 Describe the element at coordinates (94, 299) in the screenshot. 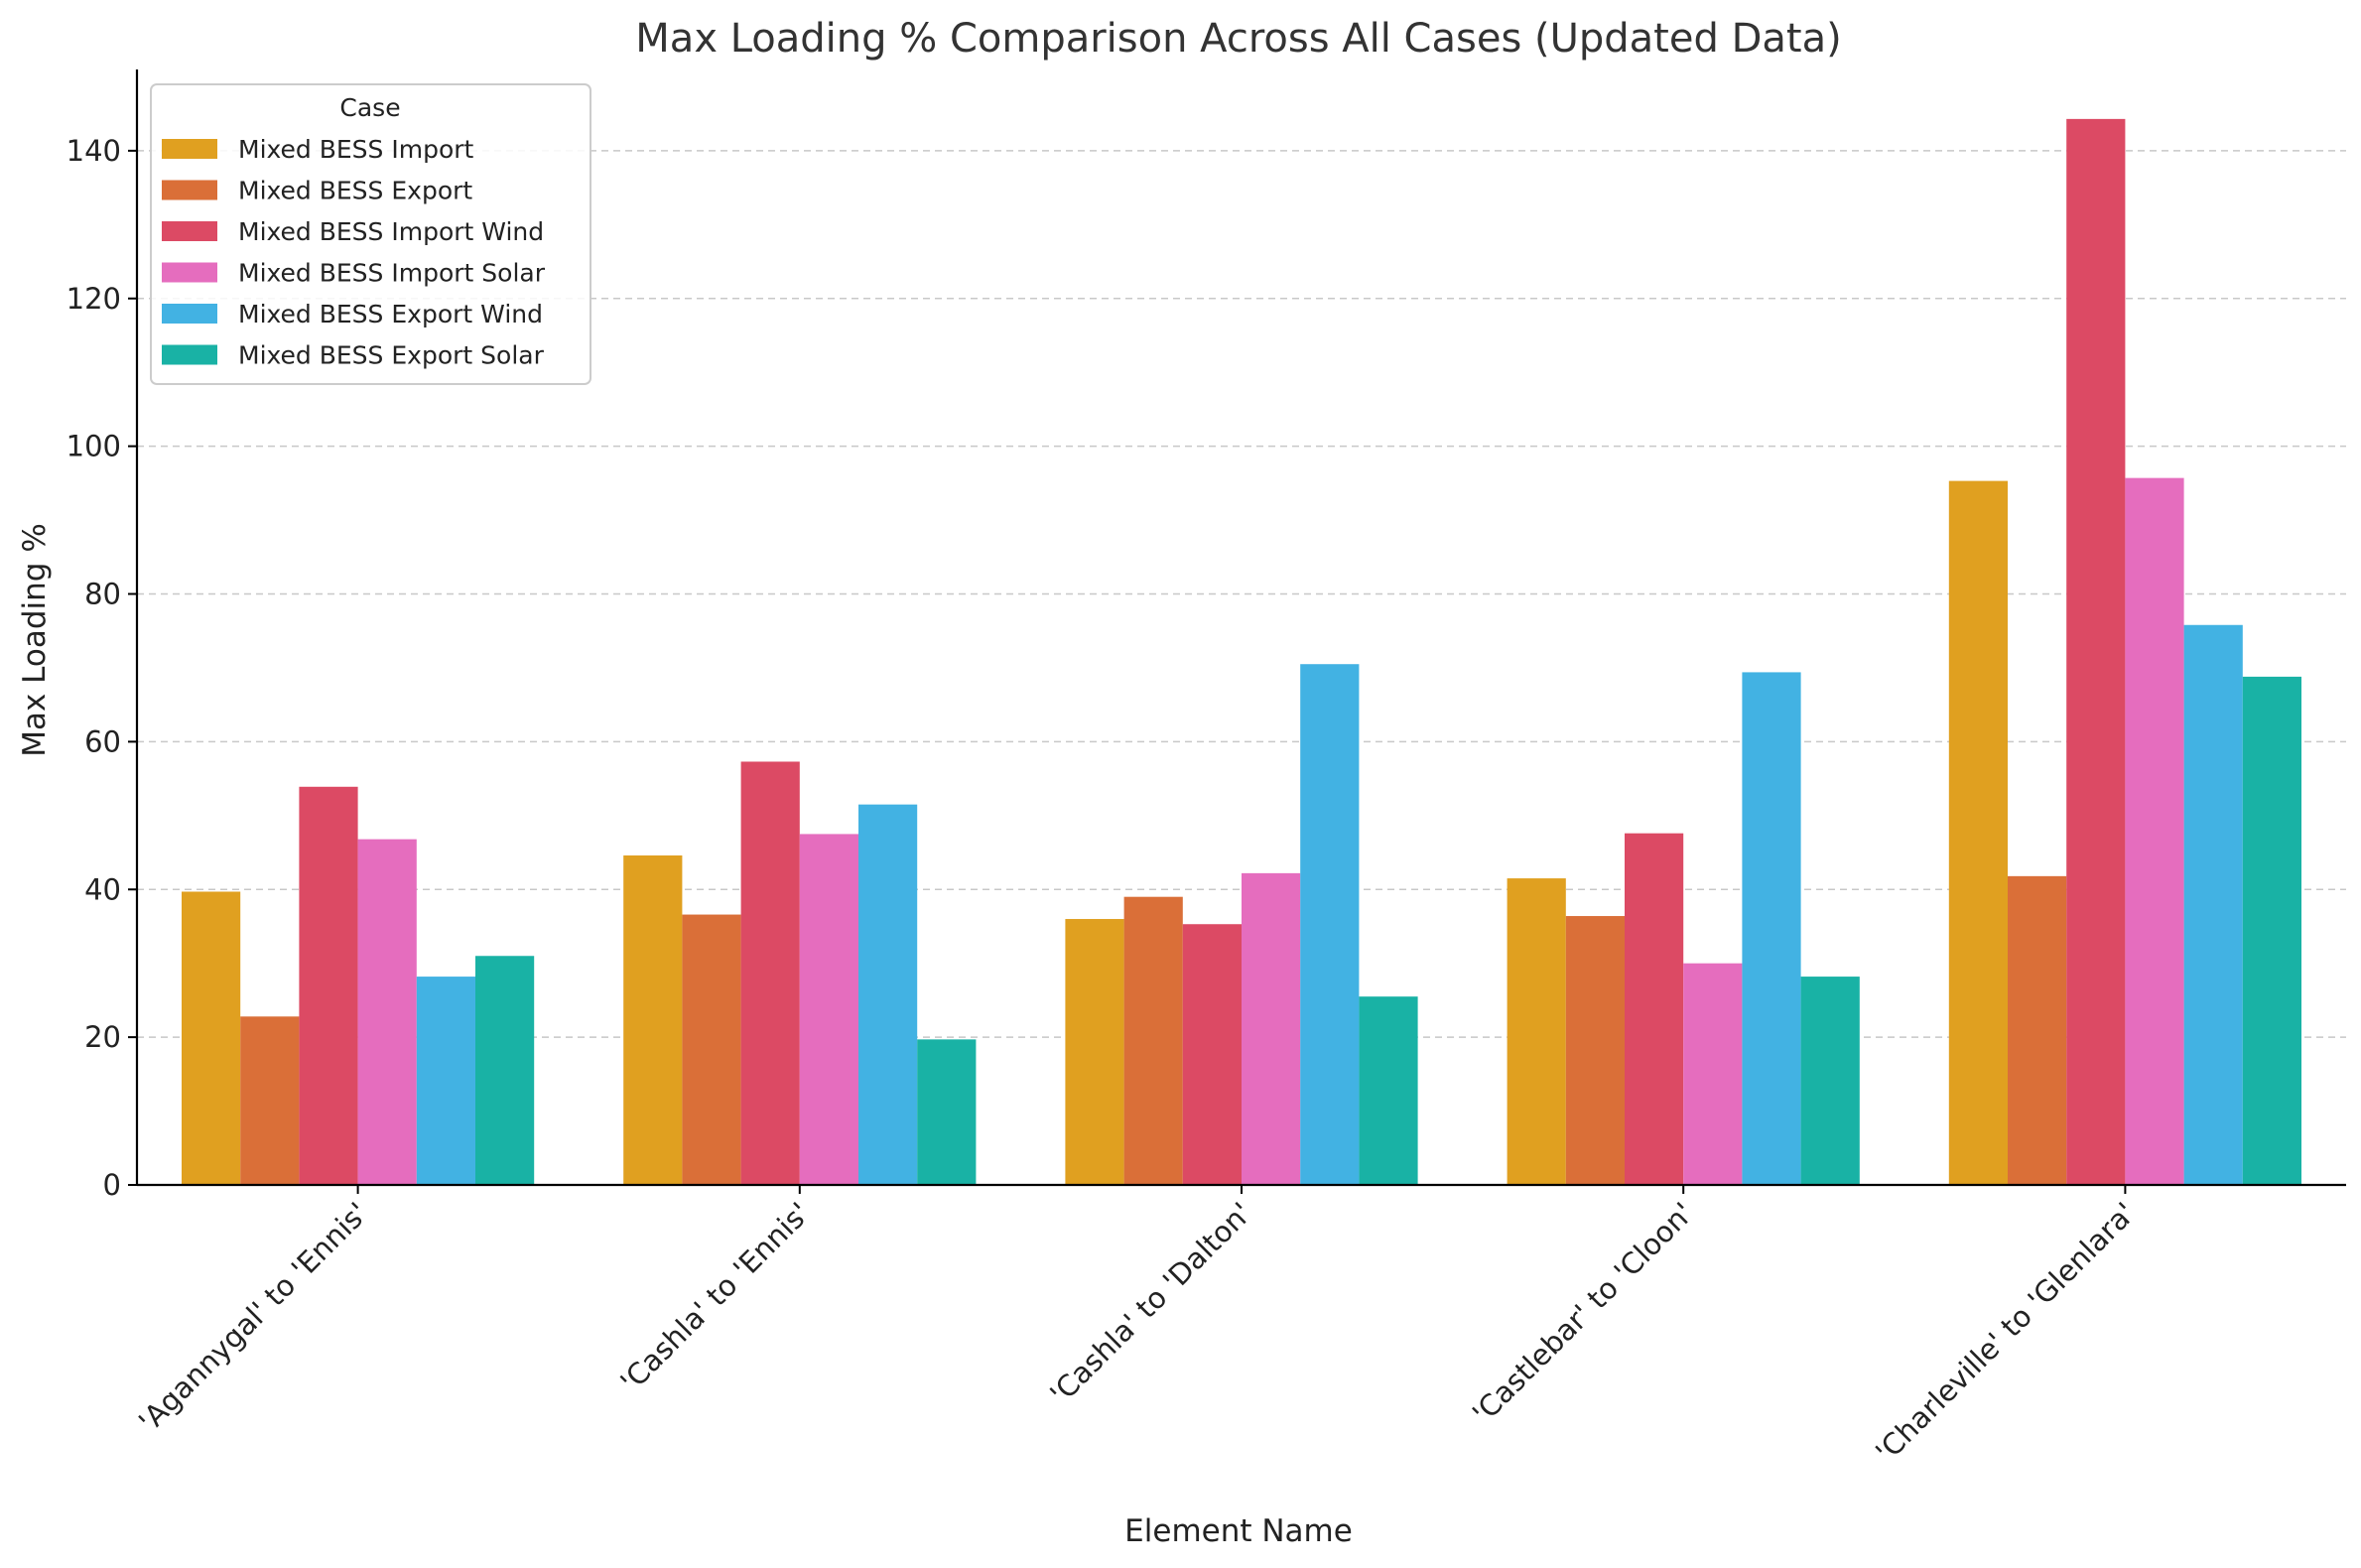

I see `y-tick-label: 120` at that location.